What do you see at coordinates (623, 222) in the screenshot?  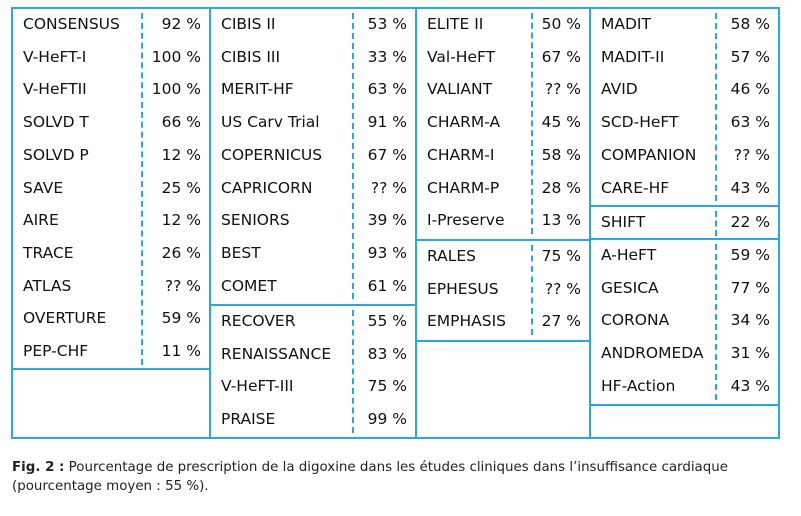 I see `trial-name: SHIFT` at bounding box center [623, 222].